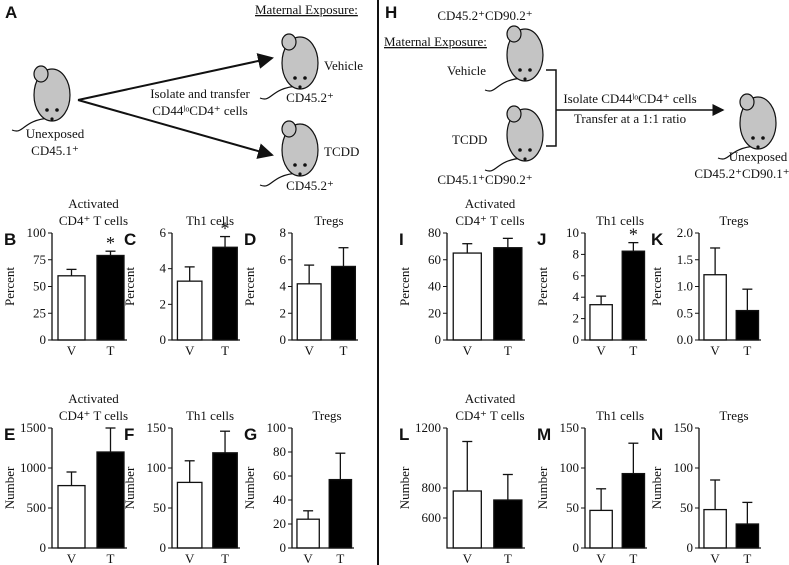 This screenshot has height=565, width=789. I want to click on y-tick-label: 1.0, so click(685, 286).